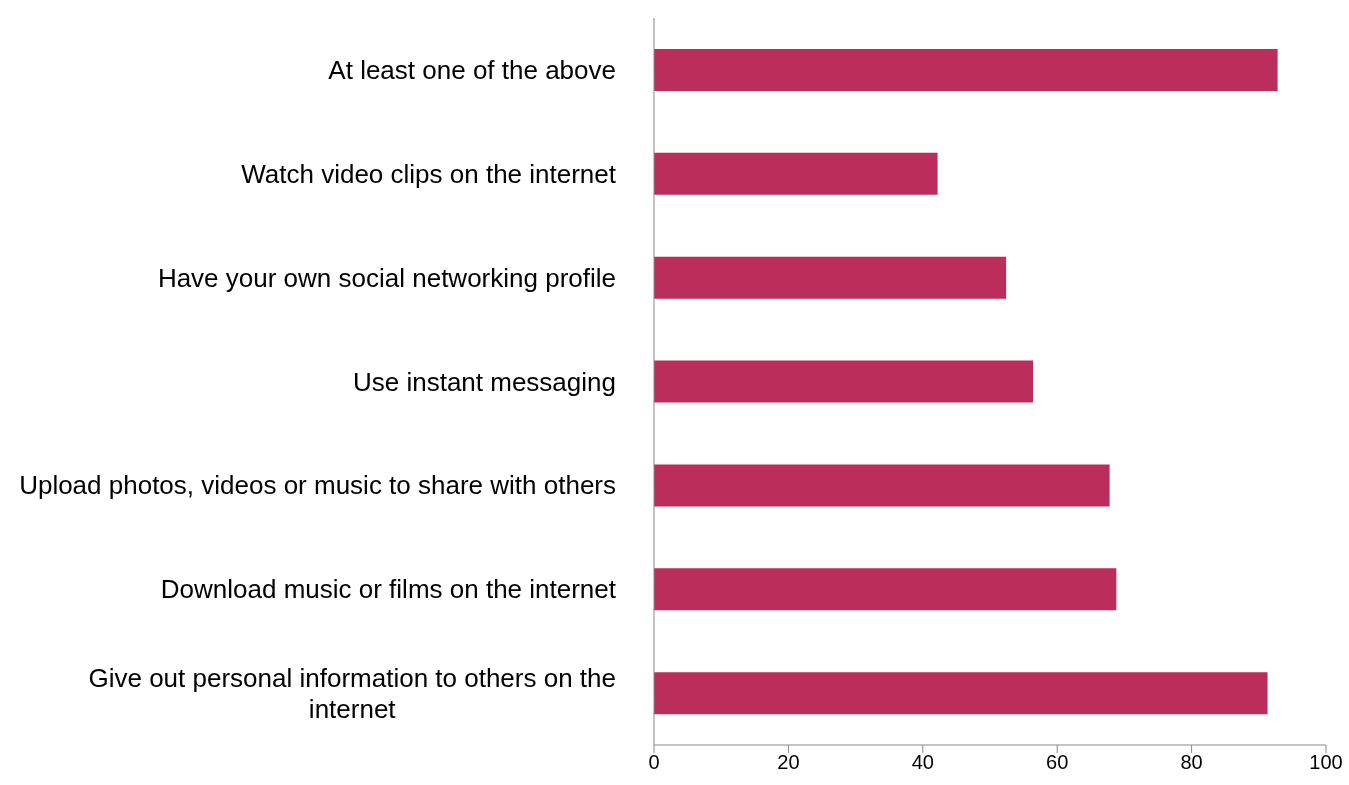  I want to click on y-tick-label: Use instant messaging, so click(484, 381).